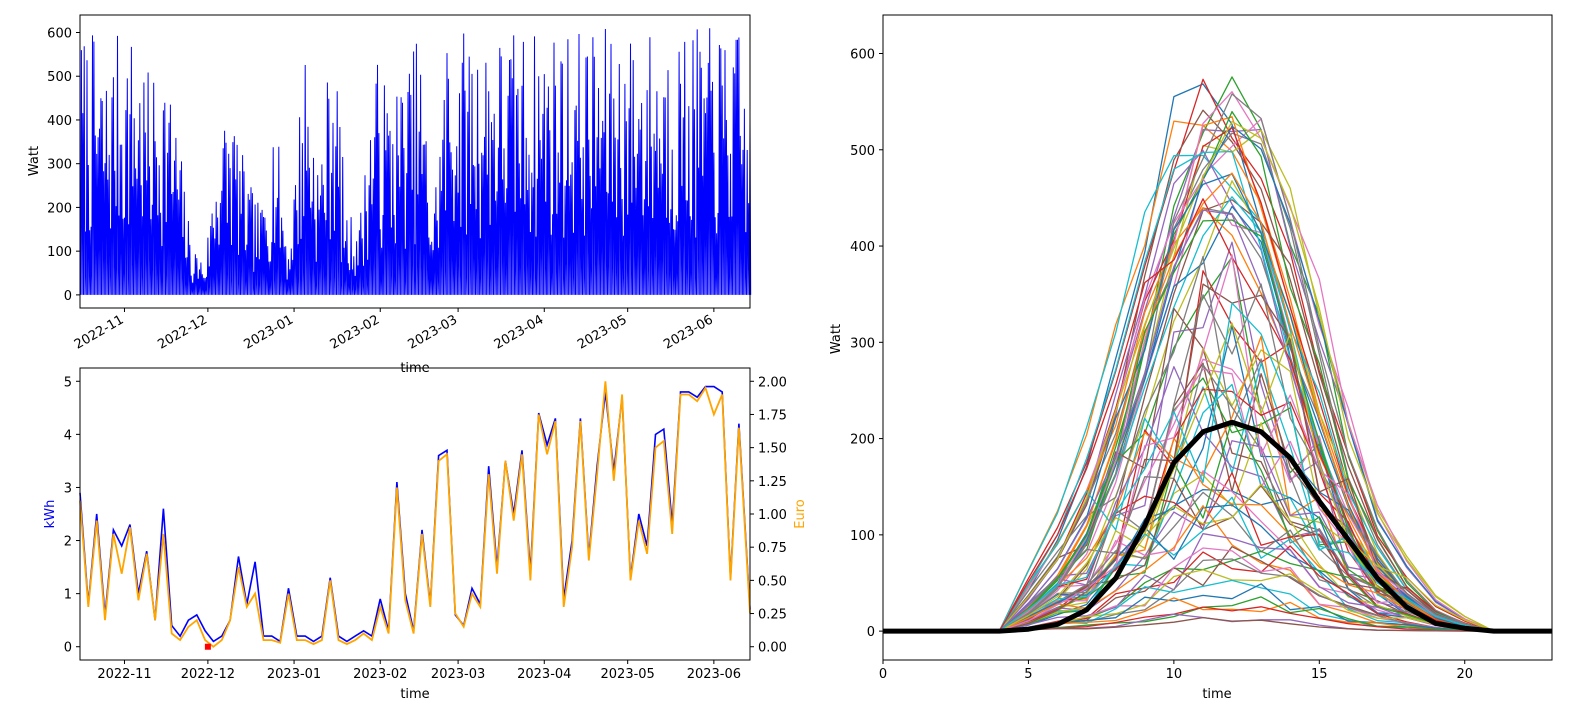  Describe the element at coordinates (883, 674) in the screenshot. I see `x-tick-label: 0` at that location.